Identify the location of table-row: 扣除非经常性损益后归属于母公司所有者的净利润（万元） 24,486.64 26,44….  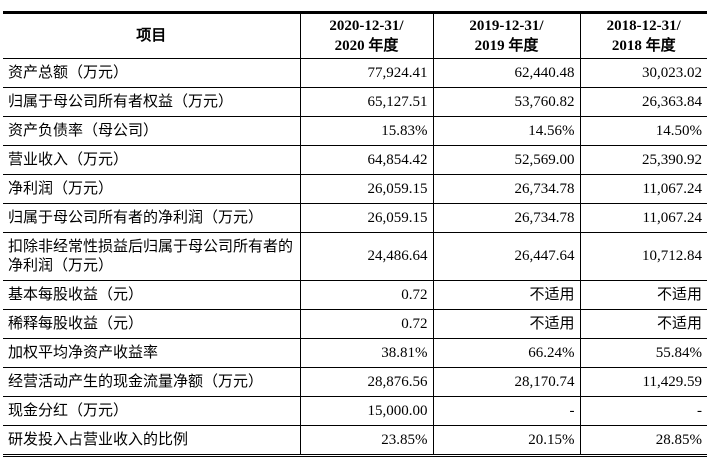
(355, 256).